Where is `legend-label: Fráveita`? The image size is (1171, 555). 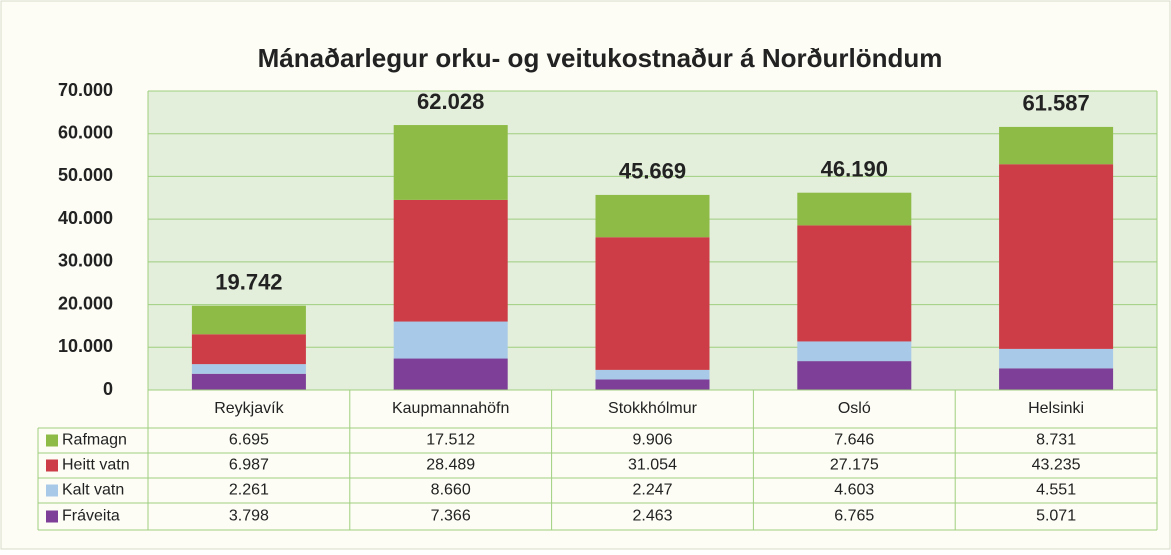
legend-label: Fráveita is located at coordinates (91, 516).